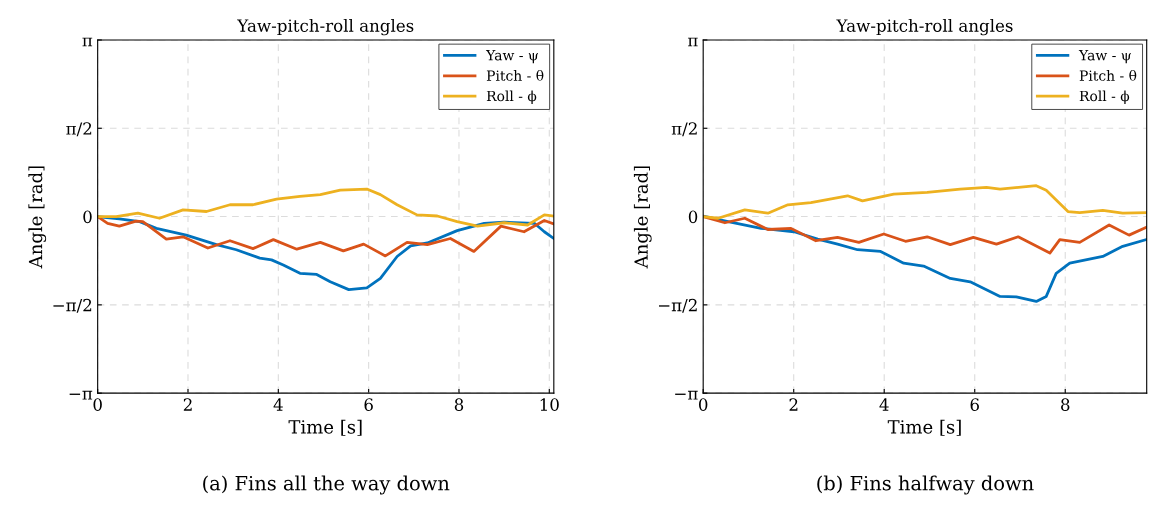 The height and width of the screenshot is (506, 1149). Describe the element at coordinates (326, 485) in the screenshot. I see `text: (a) Fins all the way down` at that location.